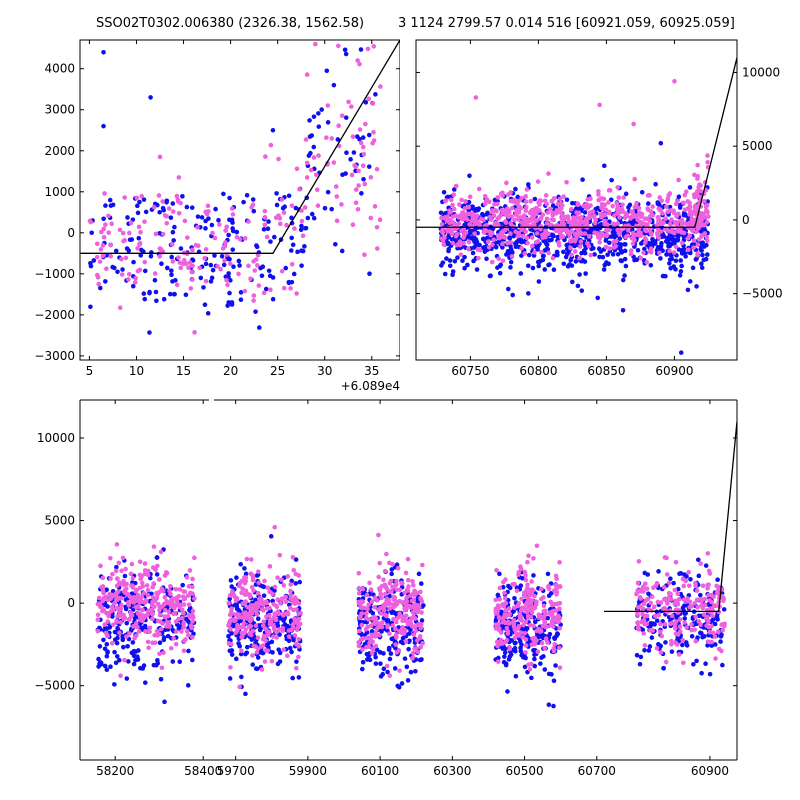  Describe the element at coordinates (59, 69) in the screenshot. I see `y-tick-label: 4000` at that location.